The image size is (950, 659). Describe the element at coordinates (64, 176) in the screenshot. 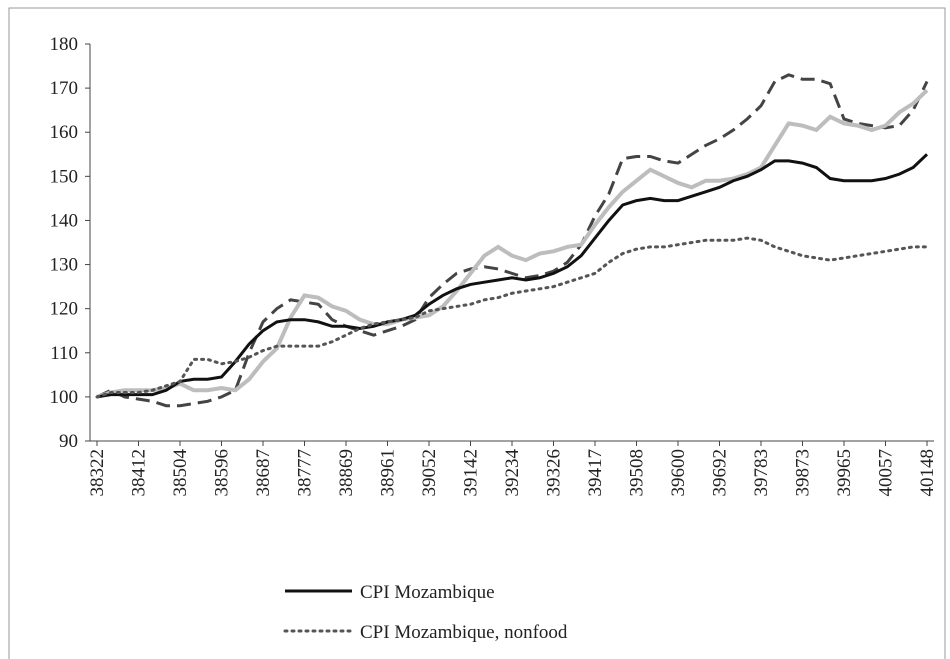

I see `y-tick-label: 150` at that location.